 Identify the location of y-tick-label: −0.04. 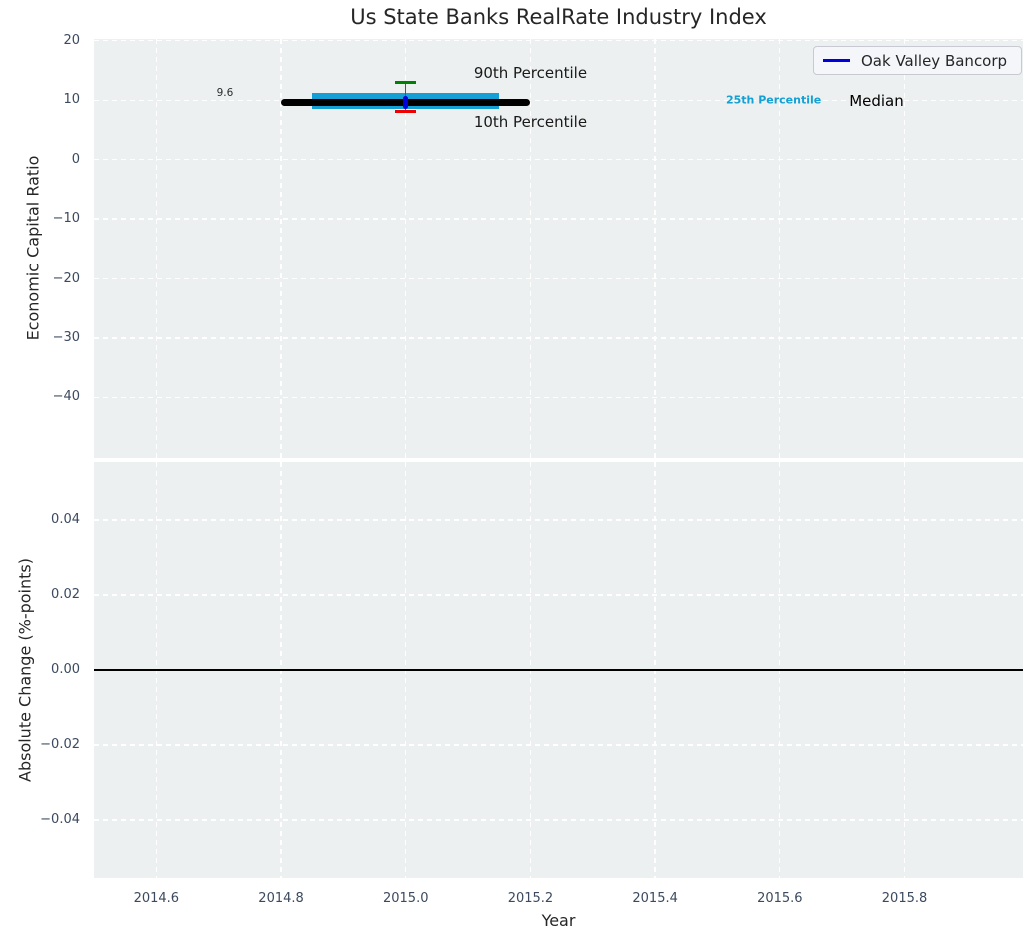
(60, 819).